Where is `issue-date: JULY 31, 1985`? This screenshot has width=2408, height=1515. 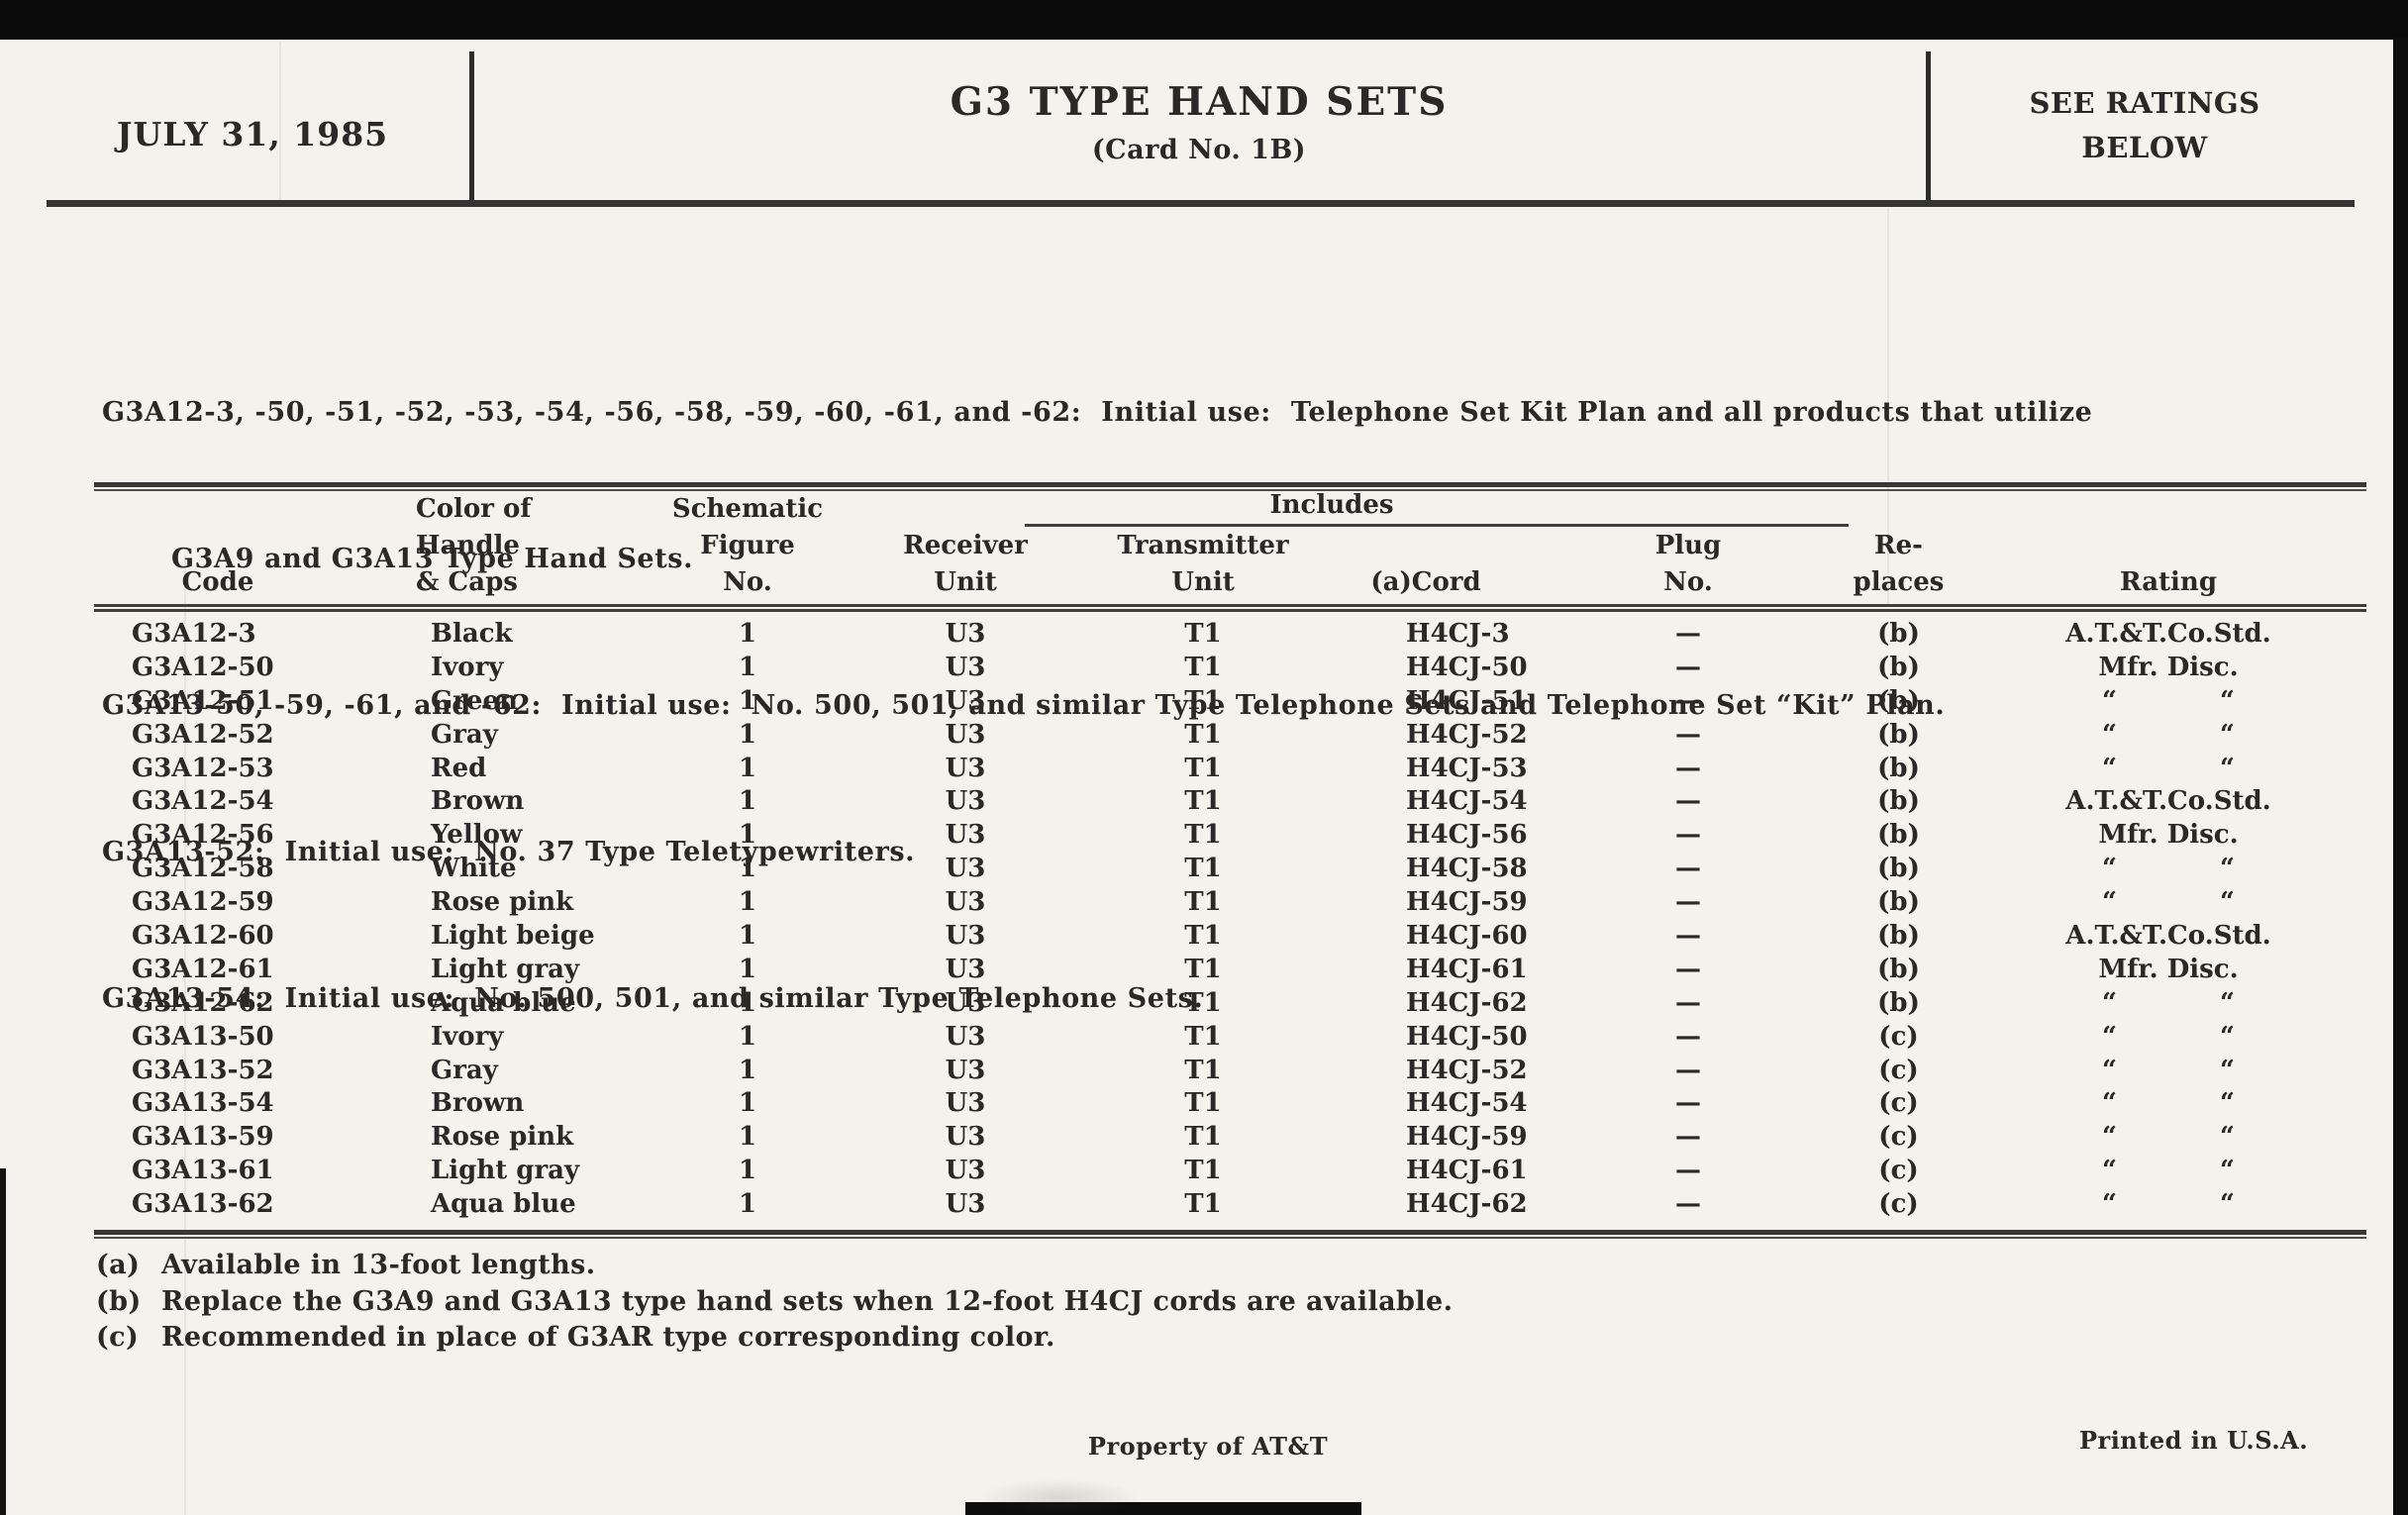
issue-date: JULY 31, 1985 is located at coordinates (252, 134).